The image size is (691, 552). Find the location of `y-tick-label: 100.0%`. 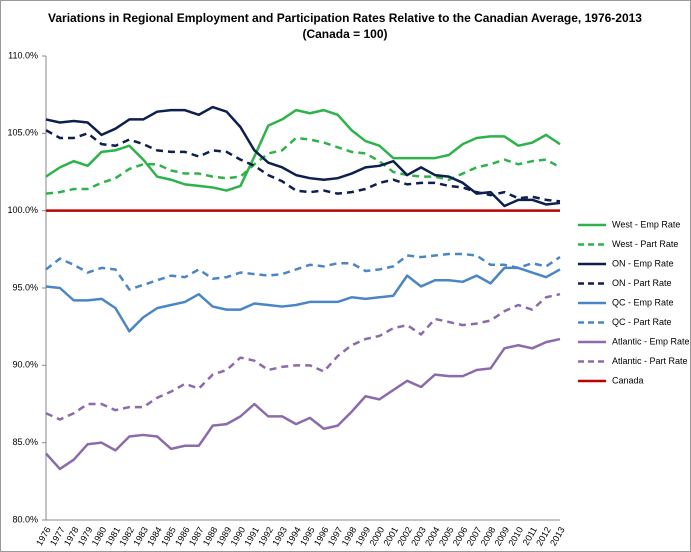

y-tick-label: 100.0% is located at coordinates (22, 210).